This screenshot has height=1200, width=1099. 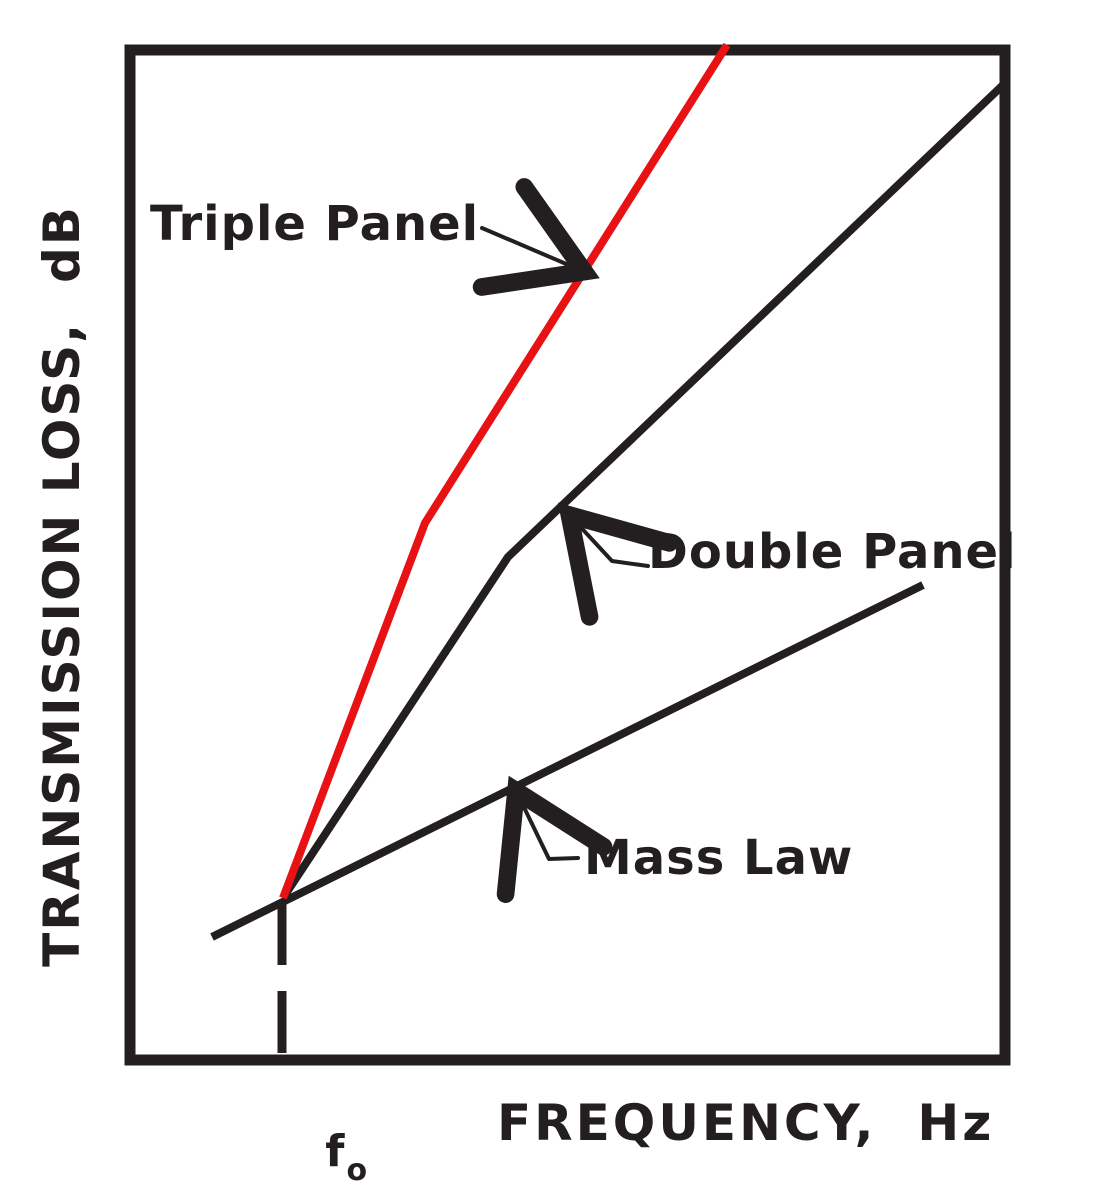 I want to click on double-panel-curve-label: Double Panel, so click(x=832, y=552).